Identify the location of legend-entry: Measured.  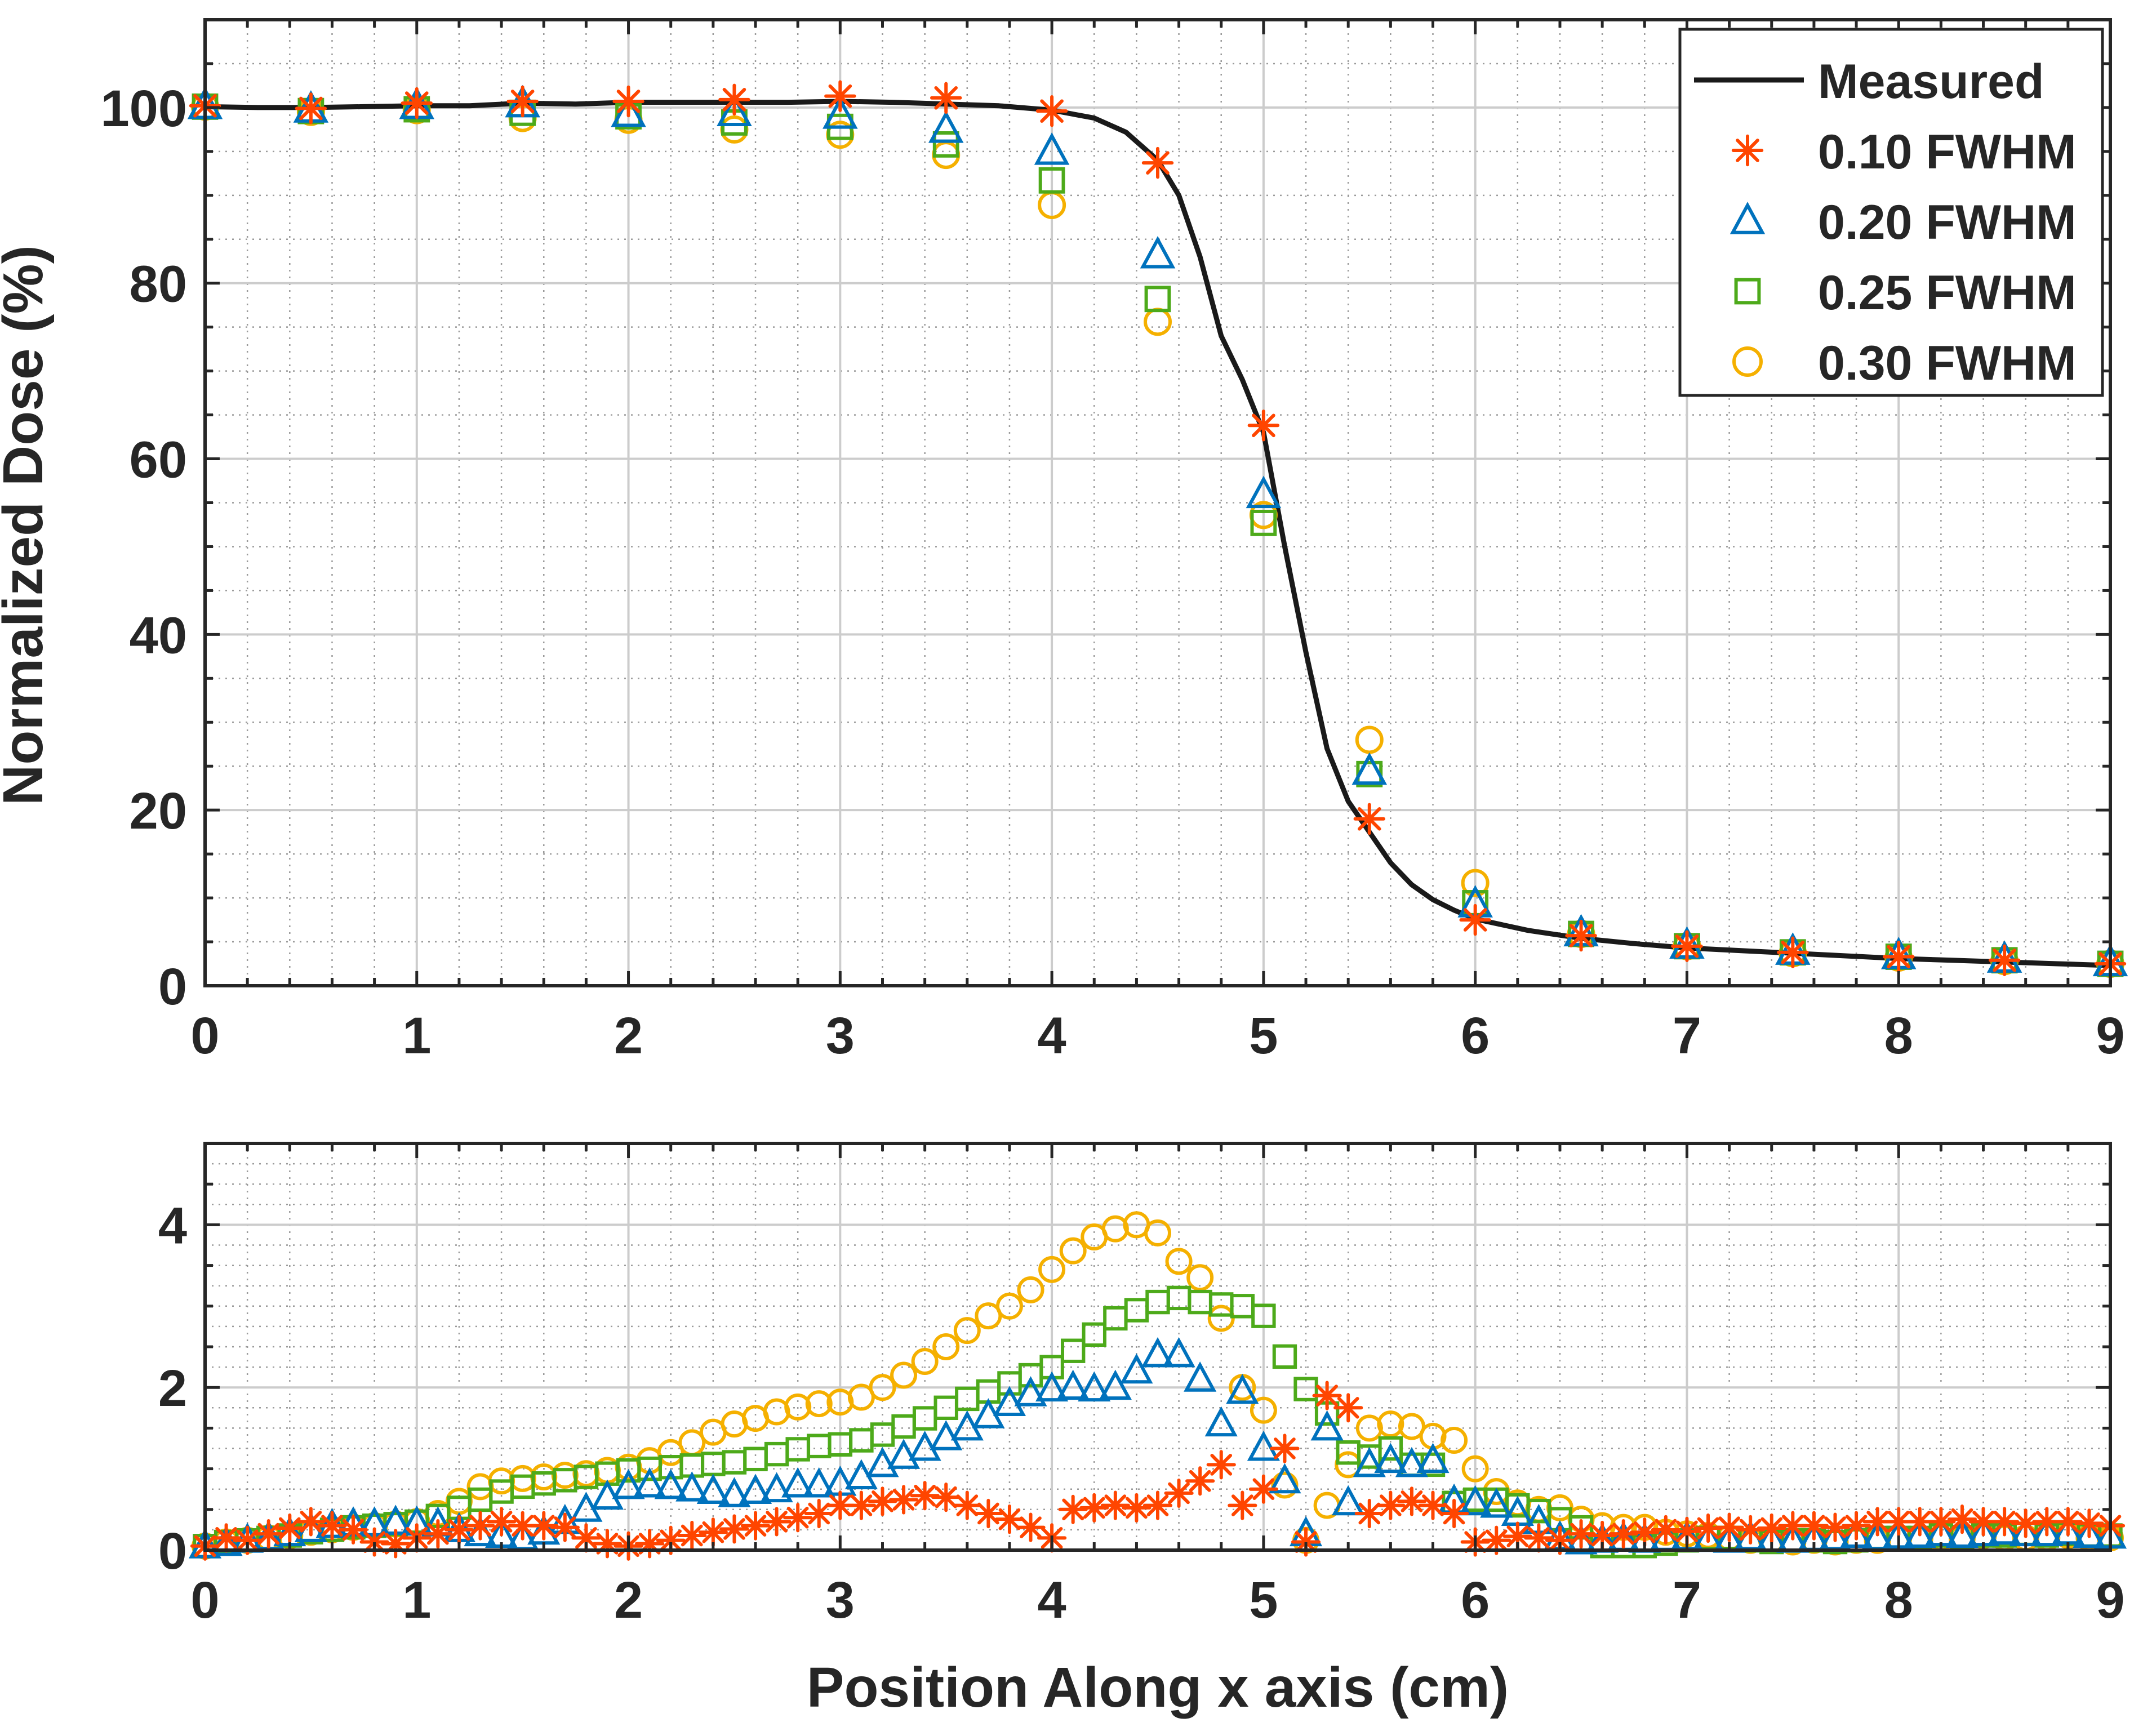
(1869, 82).